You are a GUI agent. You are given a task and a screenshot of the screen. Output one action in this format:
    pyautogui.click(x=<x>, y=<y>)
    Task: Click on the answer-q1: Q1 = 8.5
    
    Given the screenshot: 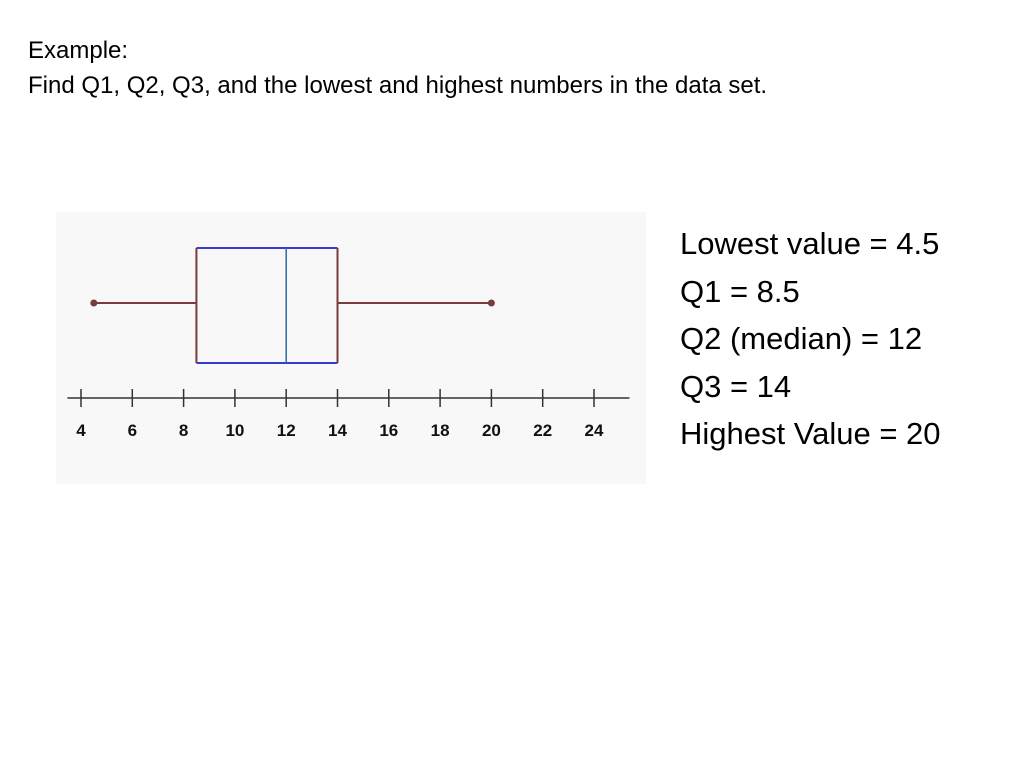 What is the action you would take?
    pyautogui.click(x=740, y=291)
    